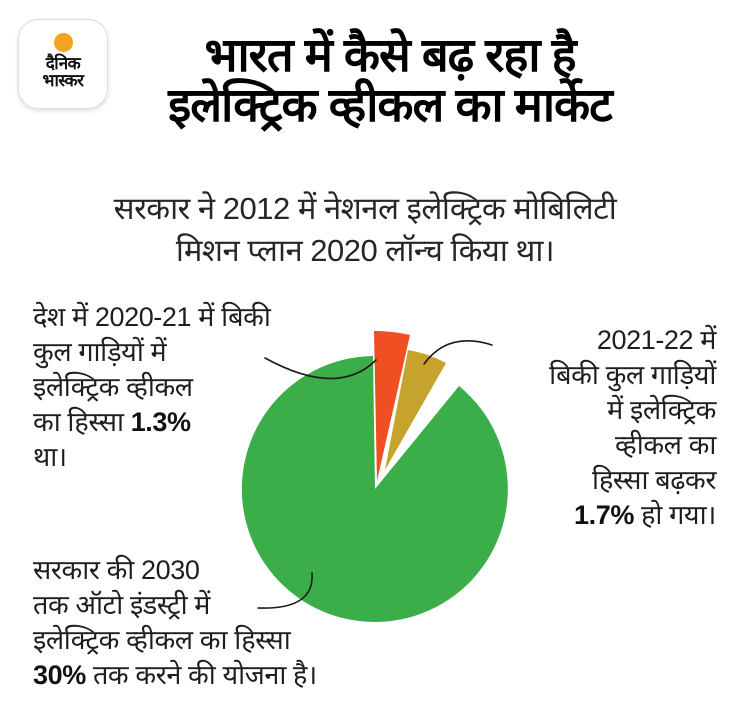  I want to click on annotation-2020-21-value: 1.3%, so click(160, 422).